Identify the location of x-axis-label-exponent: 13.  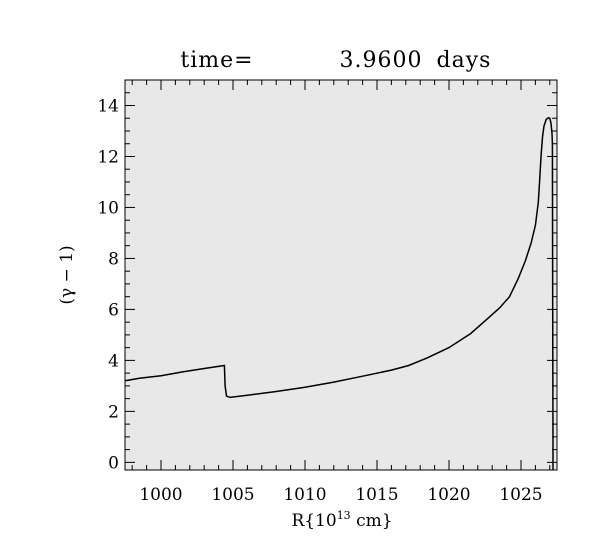
(344, 515).